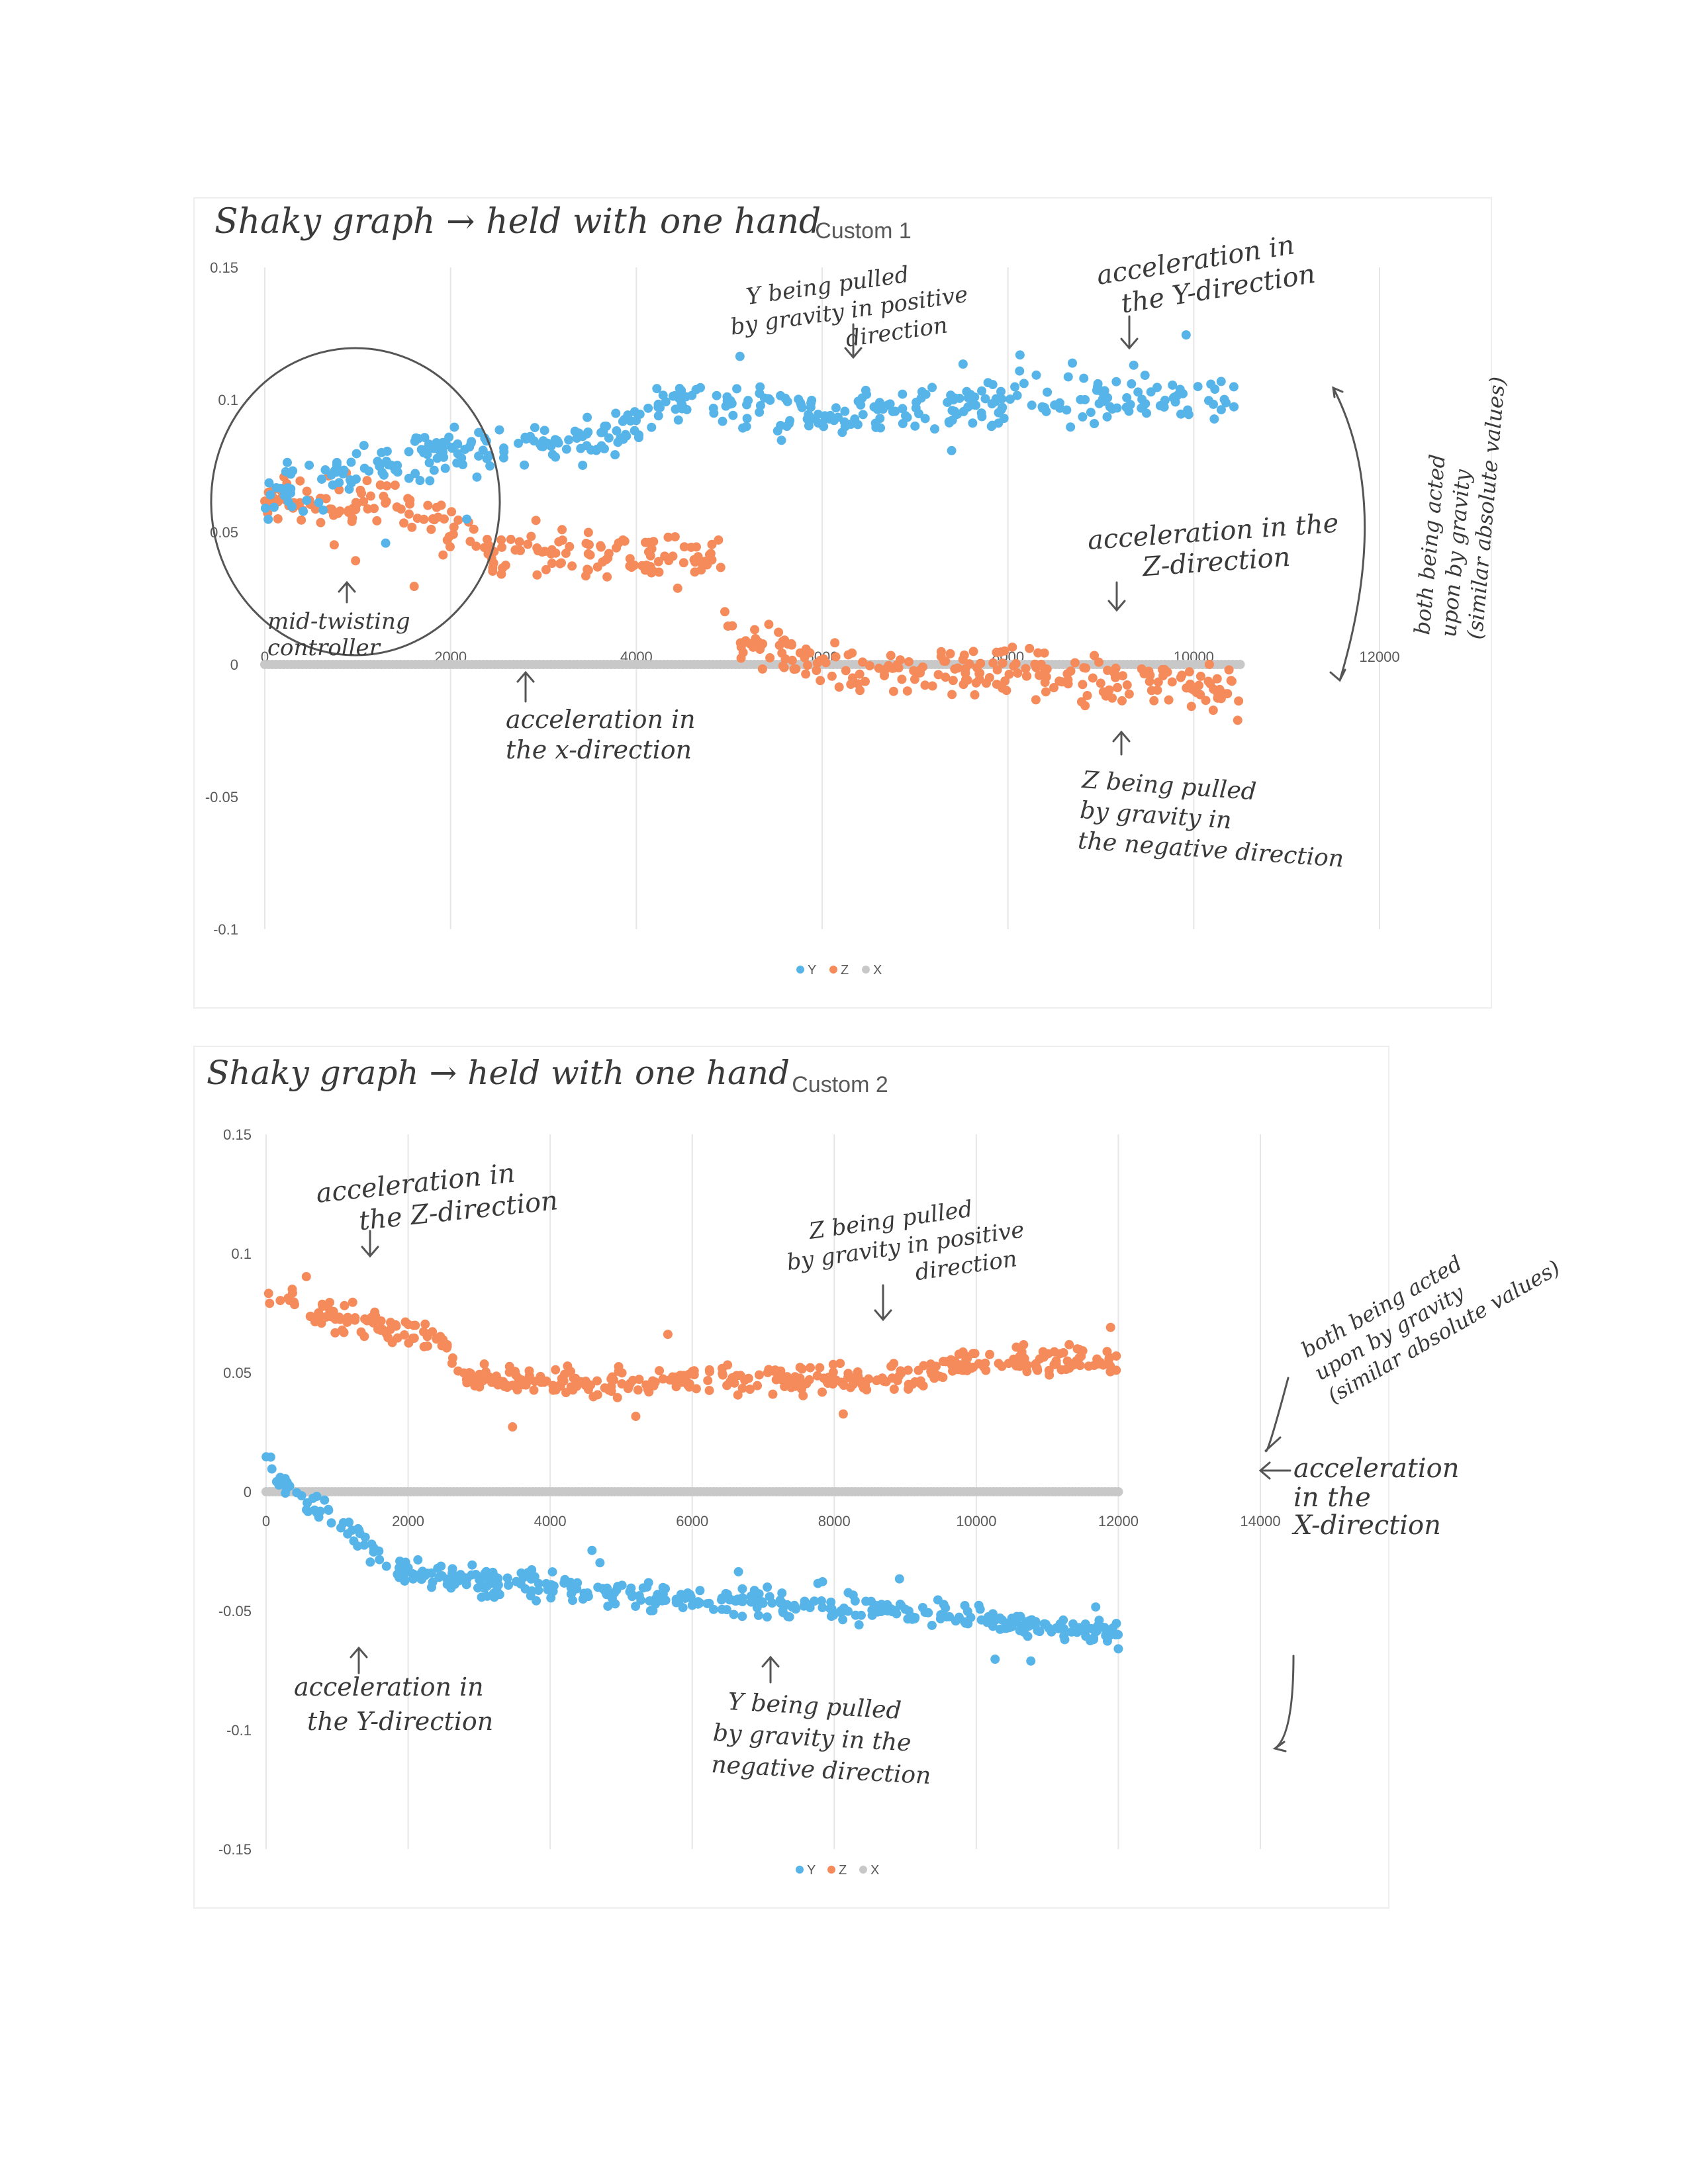  I want to click on y-tick-label: -0.1, so click(239, 1730).